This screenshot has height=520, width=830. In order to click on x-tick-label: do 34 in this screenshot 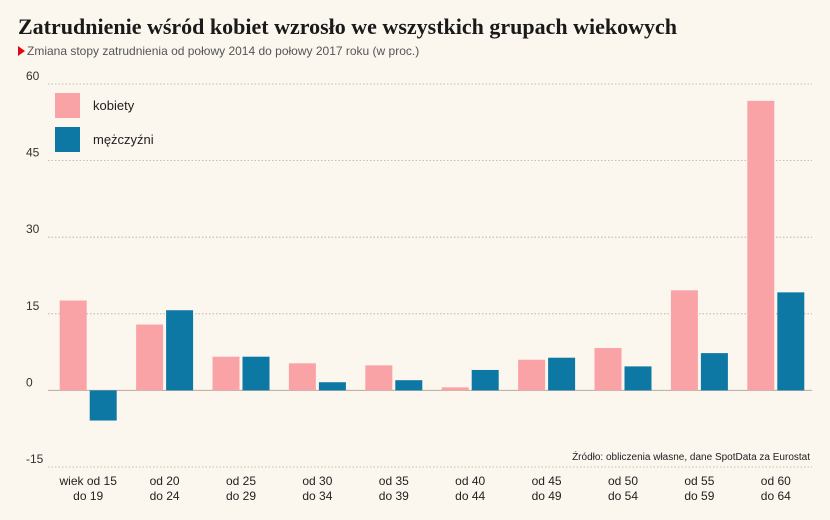, I will do `click(317, 496)`.